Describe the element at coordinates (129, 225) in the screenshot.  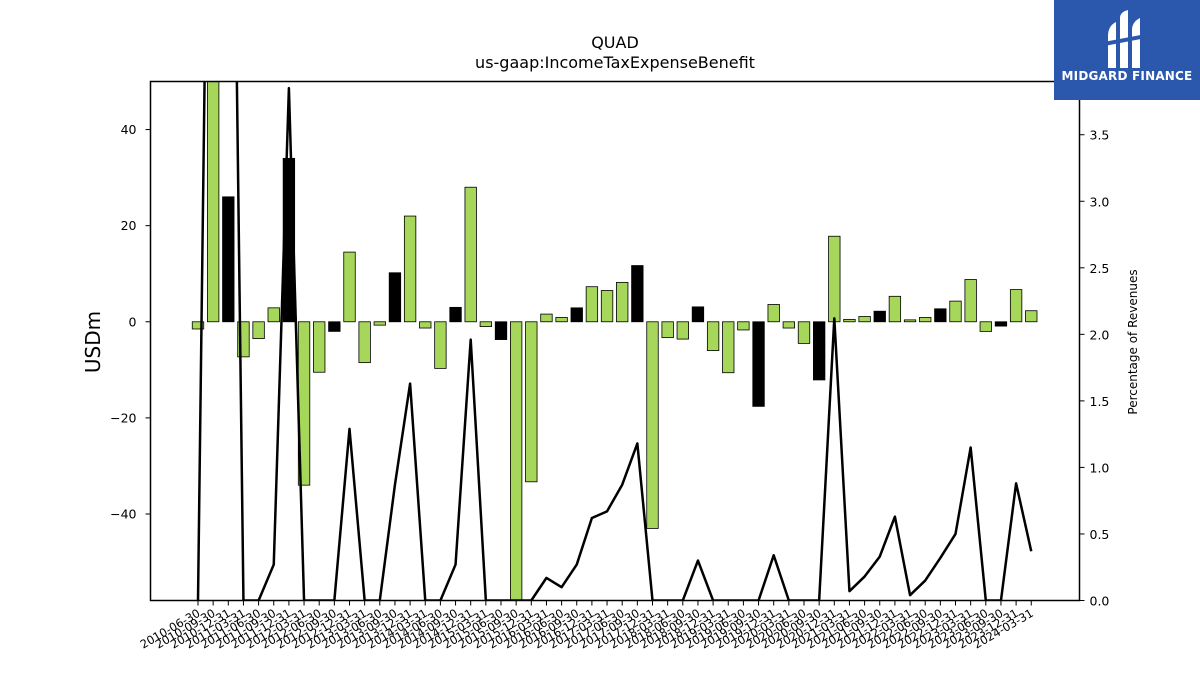
I see `left-tick-label: 20` at that location.